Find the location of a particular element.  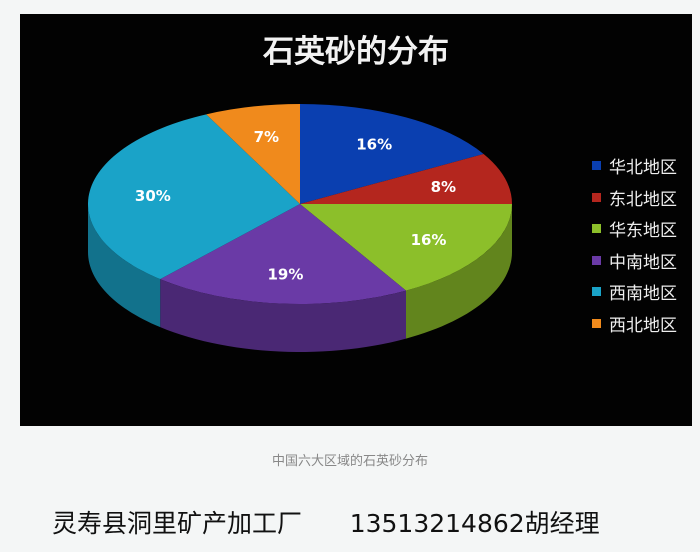

legend-label: 西南地区 is located at coordinates (643, 294).